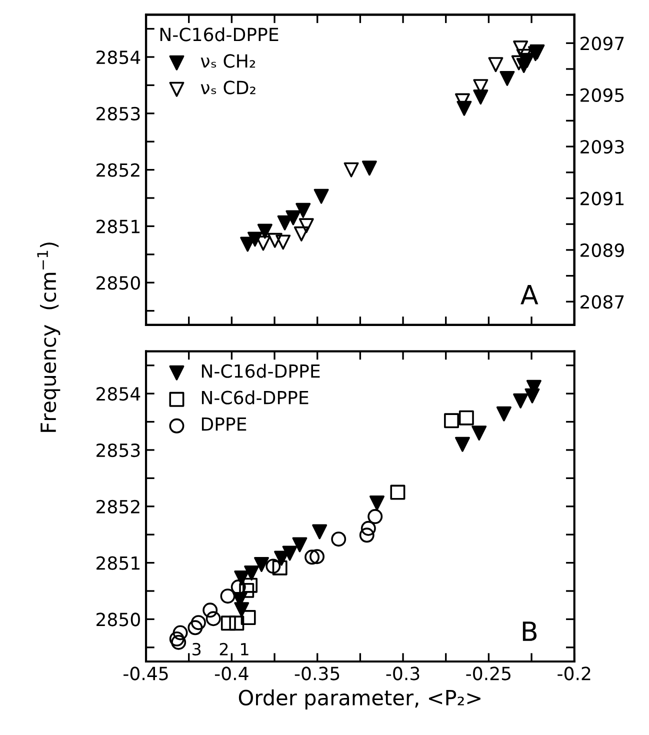  What do you see at coordinates (602, 302) in the screenshot?
I see `y2-tick-label: 2087` at bounding box center [602, 302].